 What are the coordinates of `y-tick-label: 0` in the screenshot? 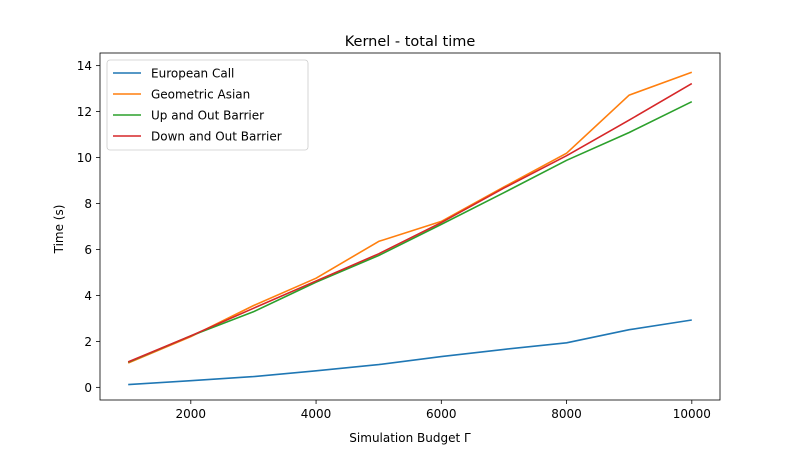 It's located at (88, 388).